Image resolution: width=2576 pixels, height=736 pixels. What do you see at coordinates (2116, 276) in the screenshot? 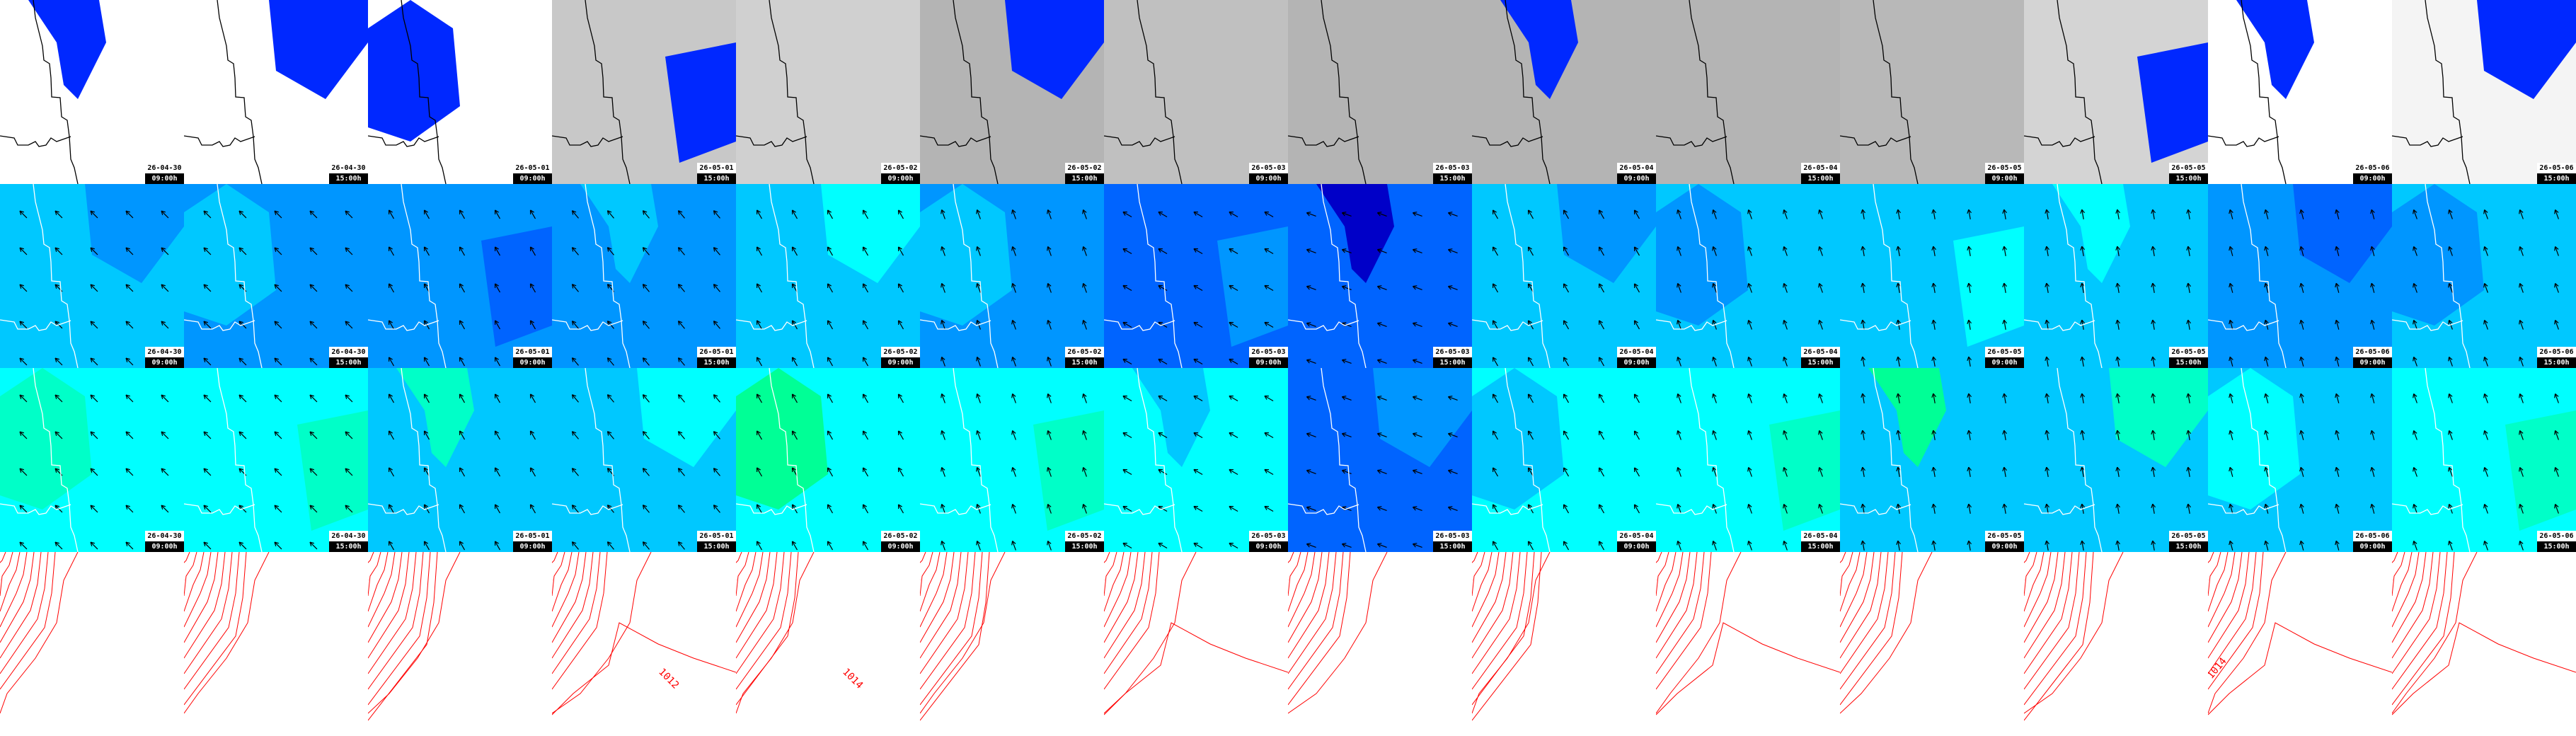
I see `map-tile-wind: 26-05-05 15:00h` at bounding box center [2116, 276].